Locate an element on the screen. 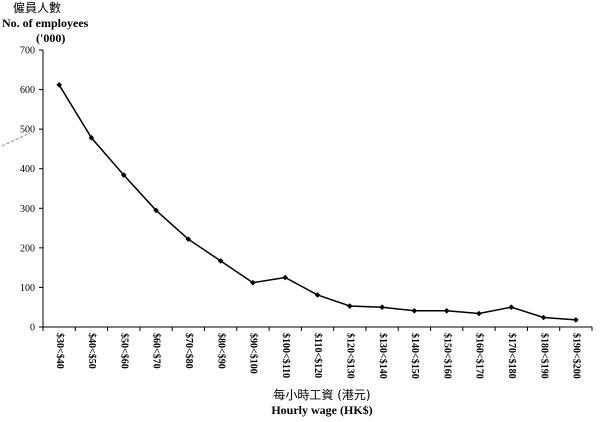  x-tick-label: $60<$70 is located at coordinates (156, 351).